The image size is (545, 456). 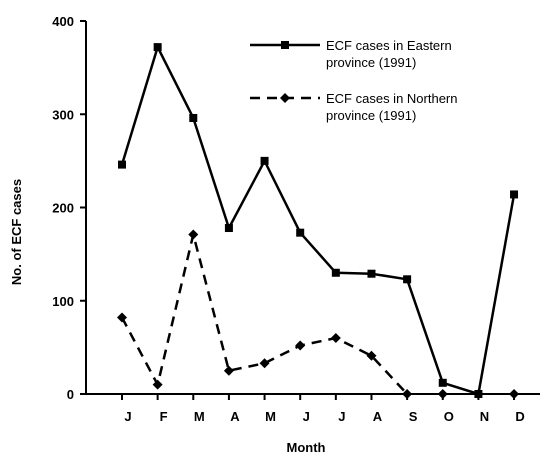 What do you see at coordinates (63, 301) in the screenshot?
I see `y-tick-label: 100` at bounding box center [63, 301].